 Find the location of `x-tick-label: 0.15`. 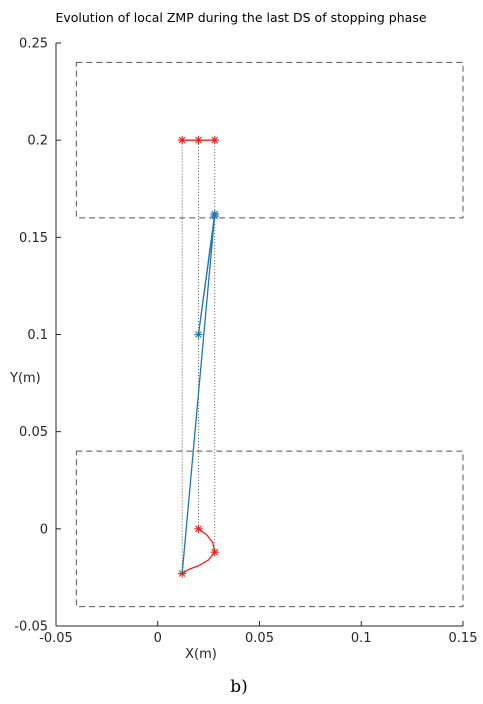

x-tick-label: 0.15 is located at coordinates (463, 638).